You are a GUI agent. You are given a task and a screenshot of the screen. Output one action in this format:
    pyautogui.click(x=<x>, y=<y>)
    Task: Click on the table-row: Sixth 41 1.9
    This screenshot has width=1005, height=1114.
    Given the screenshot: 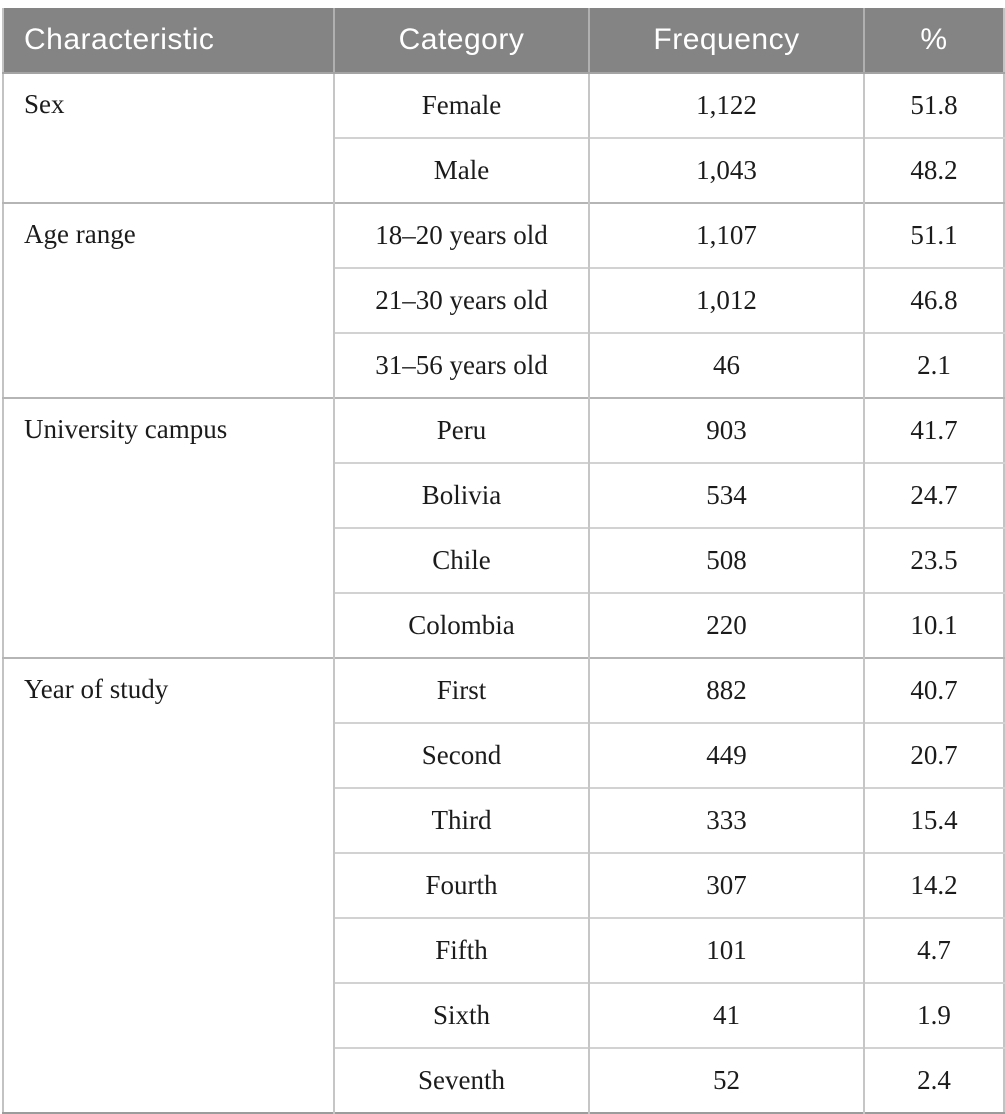 What is the action you would take?
    pyautogui.click(x=503, y=1015)
    